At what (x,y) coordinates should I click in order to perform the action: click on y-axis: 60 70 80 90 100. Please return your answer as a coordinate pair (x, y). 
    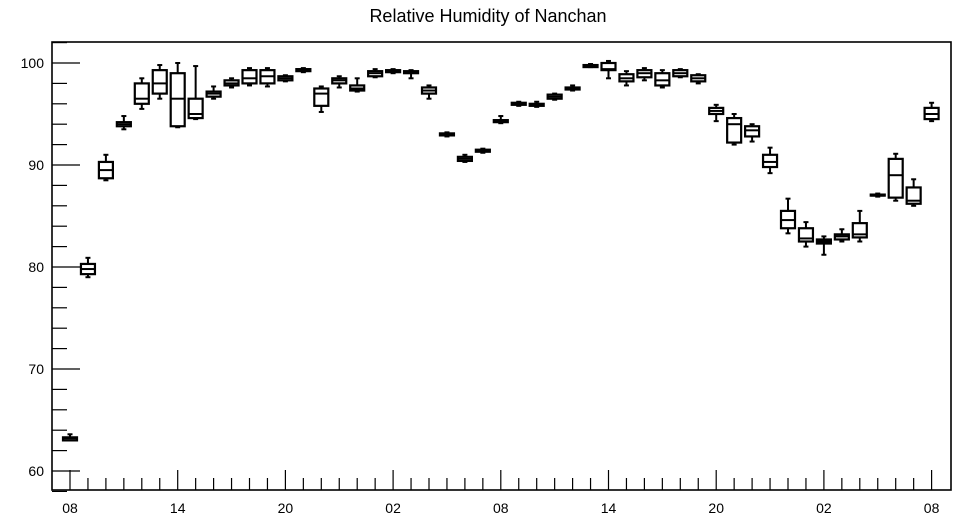
    Looking at the image, I should click on (50, 266).